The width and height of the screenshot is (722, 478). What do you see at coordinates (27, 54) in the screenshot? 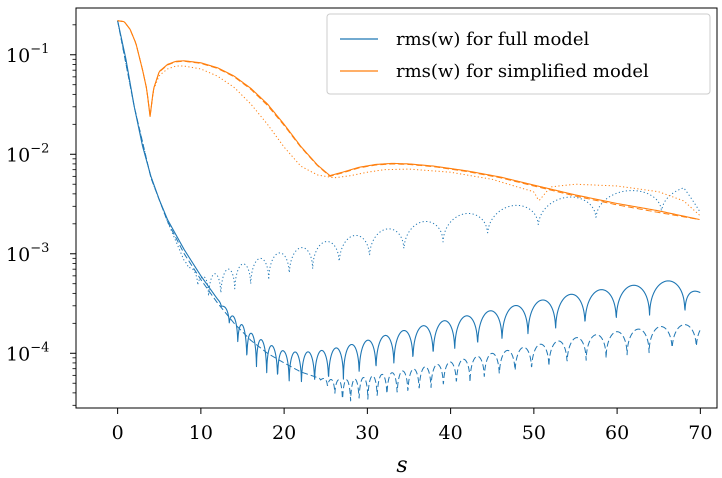
I see `y-tick-label: 10⁻¹` at bounding box center [27, 54].